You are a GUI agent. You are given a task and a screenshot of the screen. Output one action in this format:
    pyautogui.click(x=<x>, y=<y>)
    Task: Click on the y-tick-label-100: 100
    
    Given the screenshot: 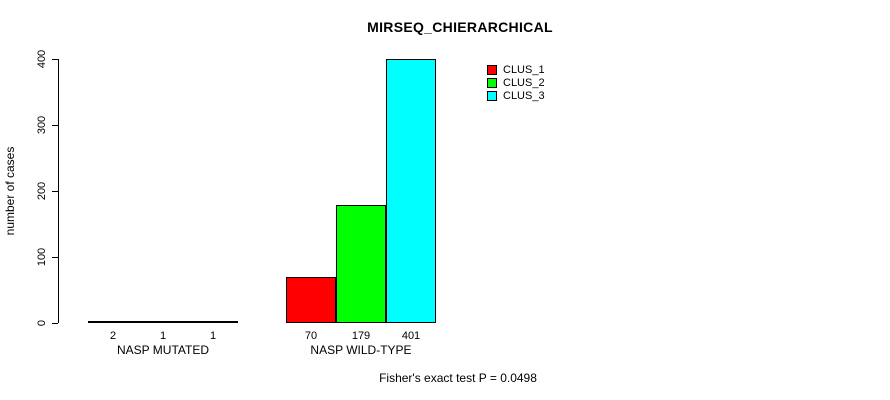 What is the action you would take?
    pyautogui.click(x=42, y=257)
    